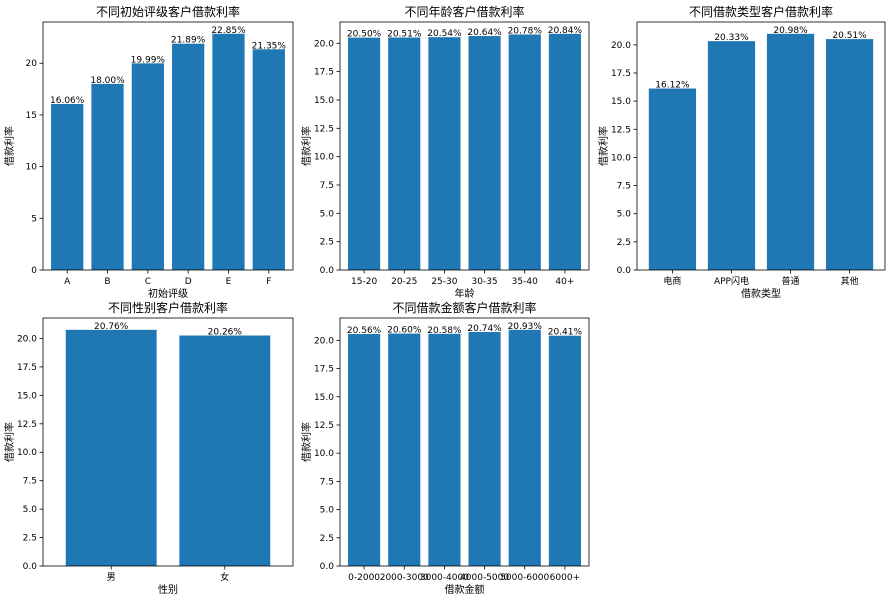  I want to click on x-axis-label: 借款类型, so click(761, 293).